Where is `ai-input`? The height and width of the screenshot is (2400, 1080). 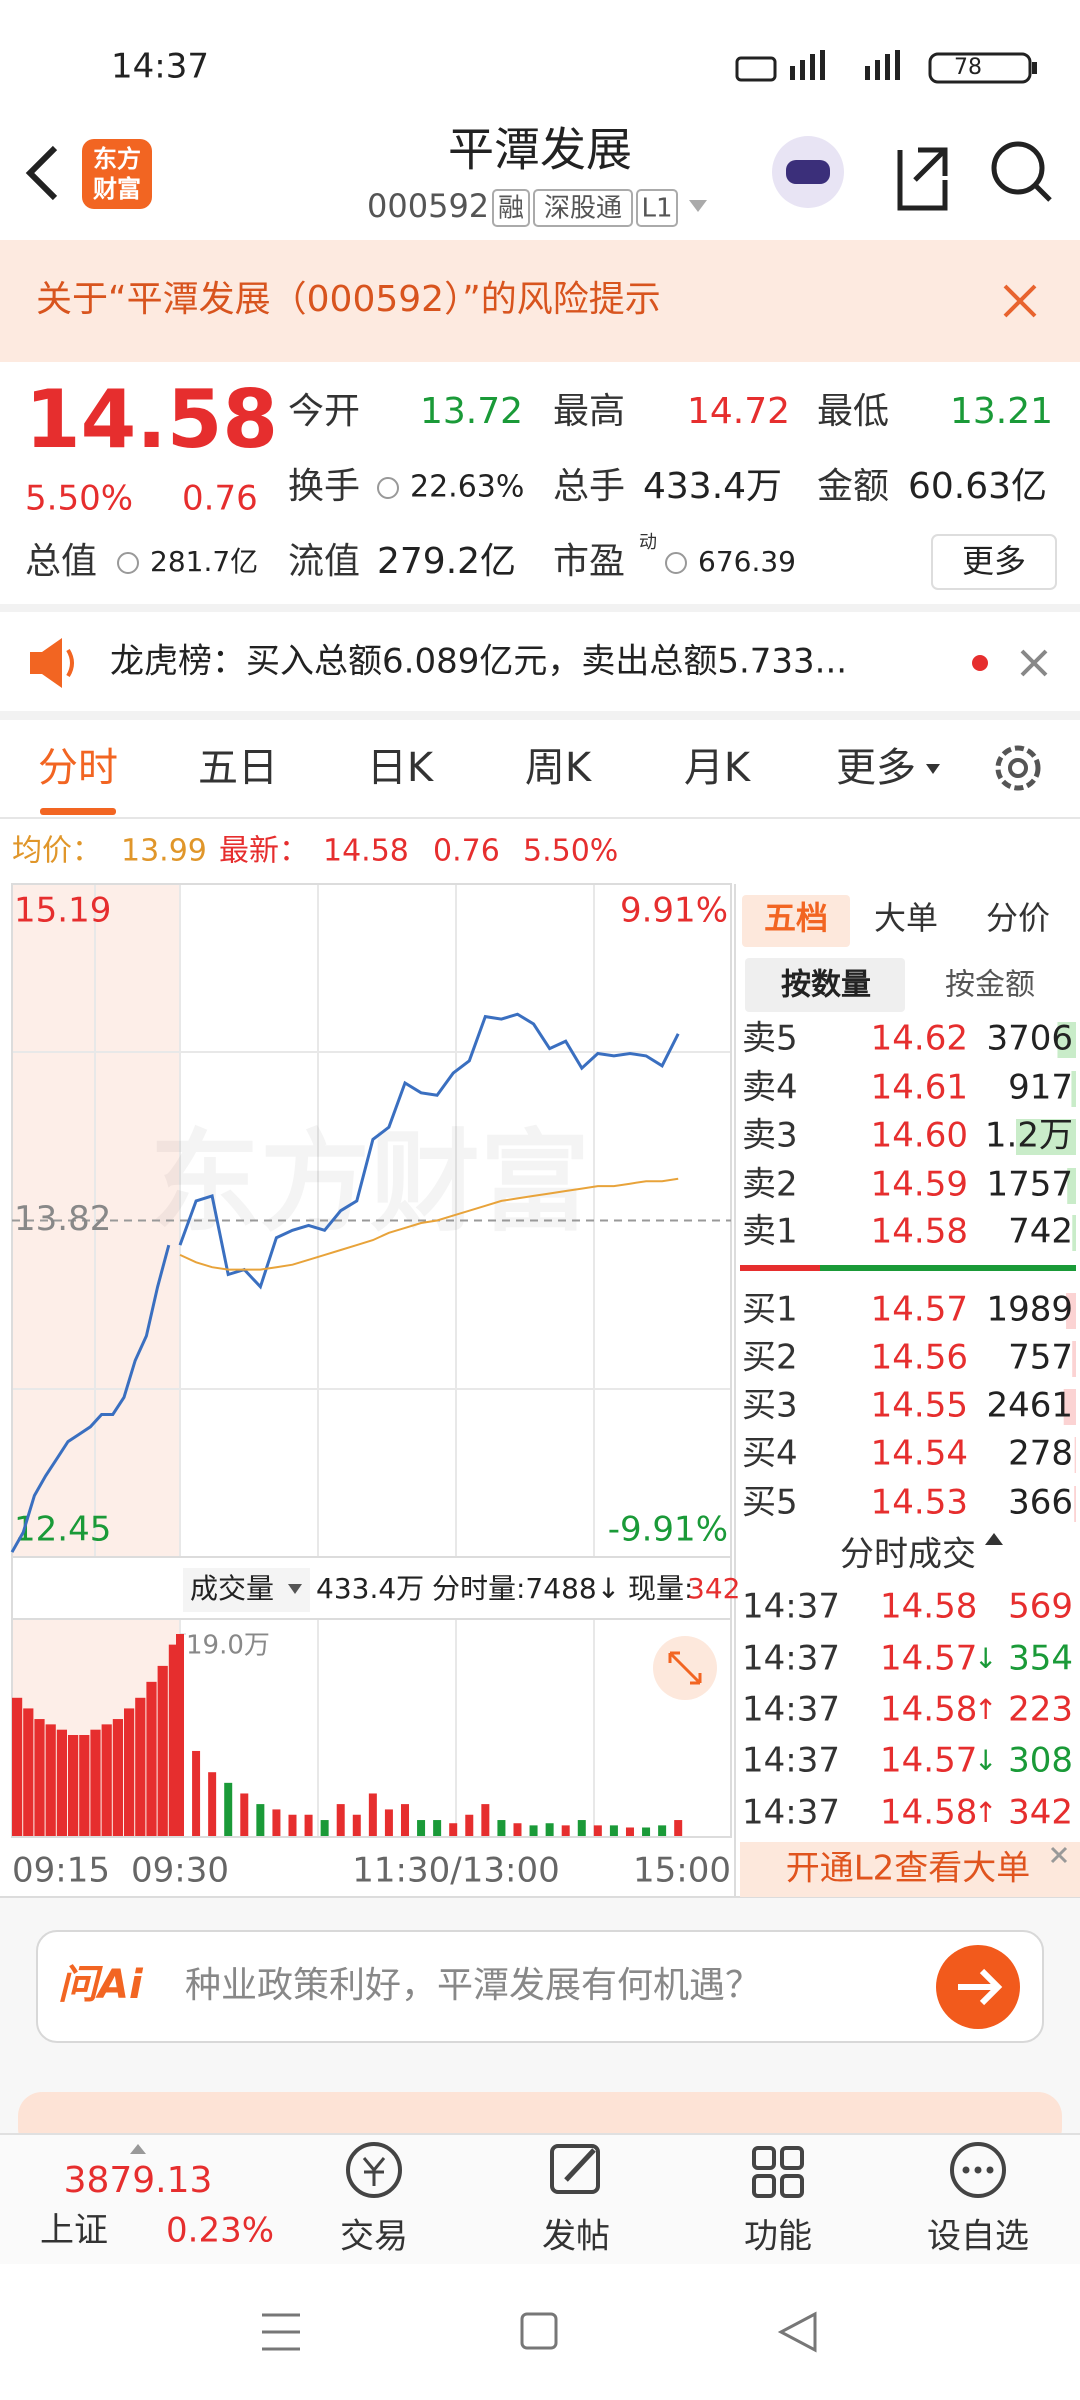
ai-input is located at coordinates (540, 1986).